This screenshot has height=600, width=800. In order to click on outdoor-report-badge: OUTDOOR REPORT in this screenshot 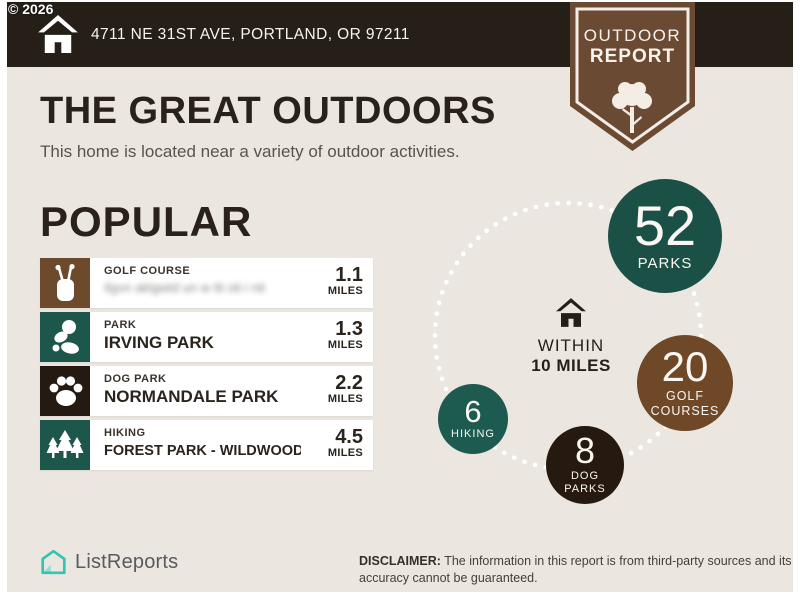, I will do `click(632, 76)`.